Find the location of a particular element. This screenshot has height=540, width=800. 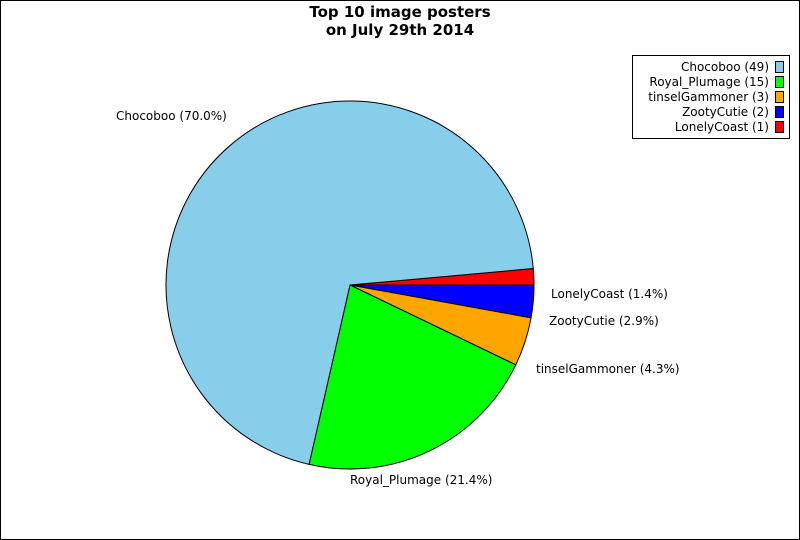

slice-label-chocoboo: Chocoboo (70.0%) is located at coordinates (171, 116).